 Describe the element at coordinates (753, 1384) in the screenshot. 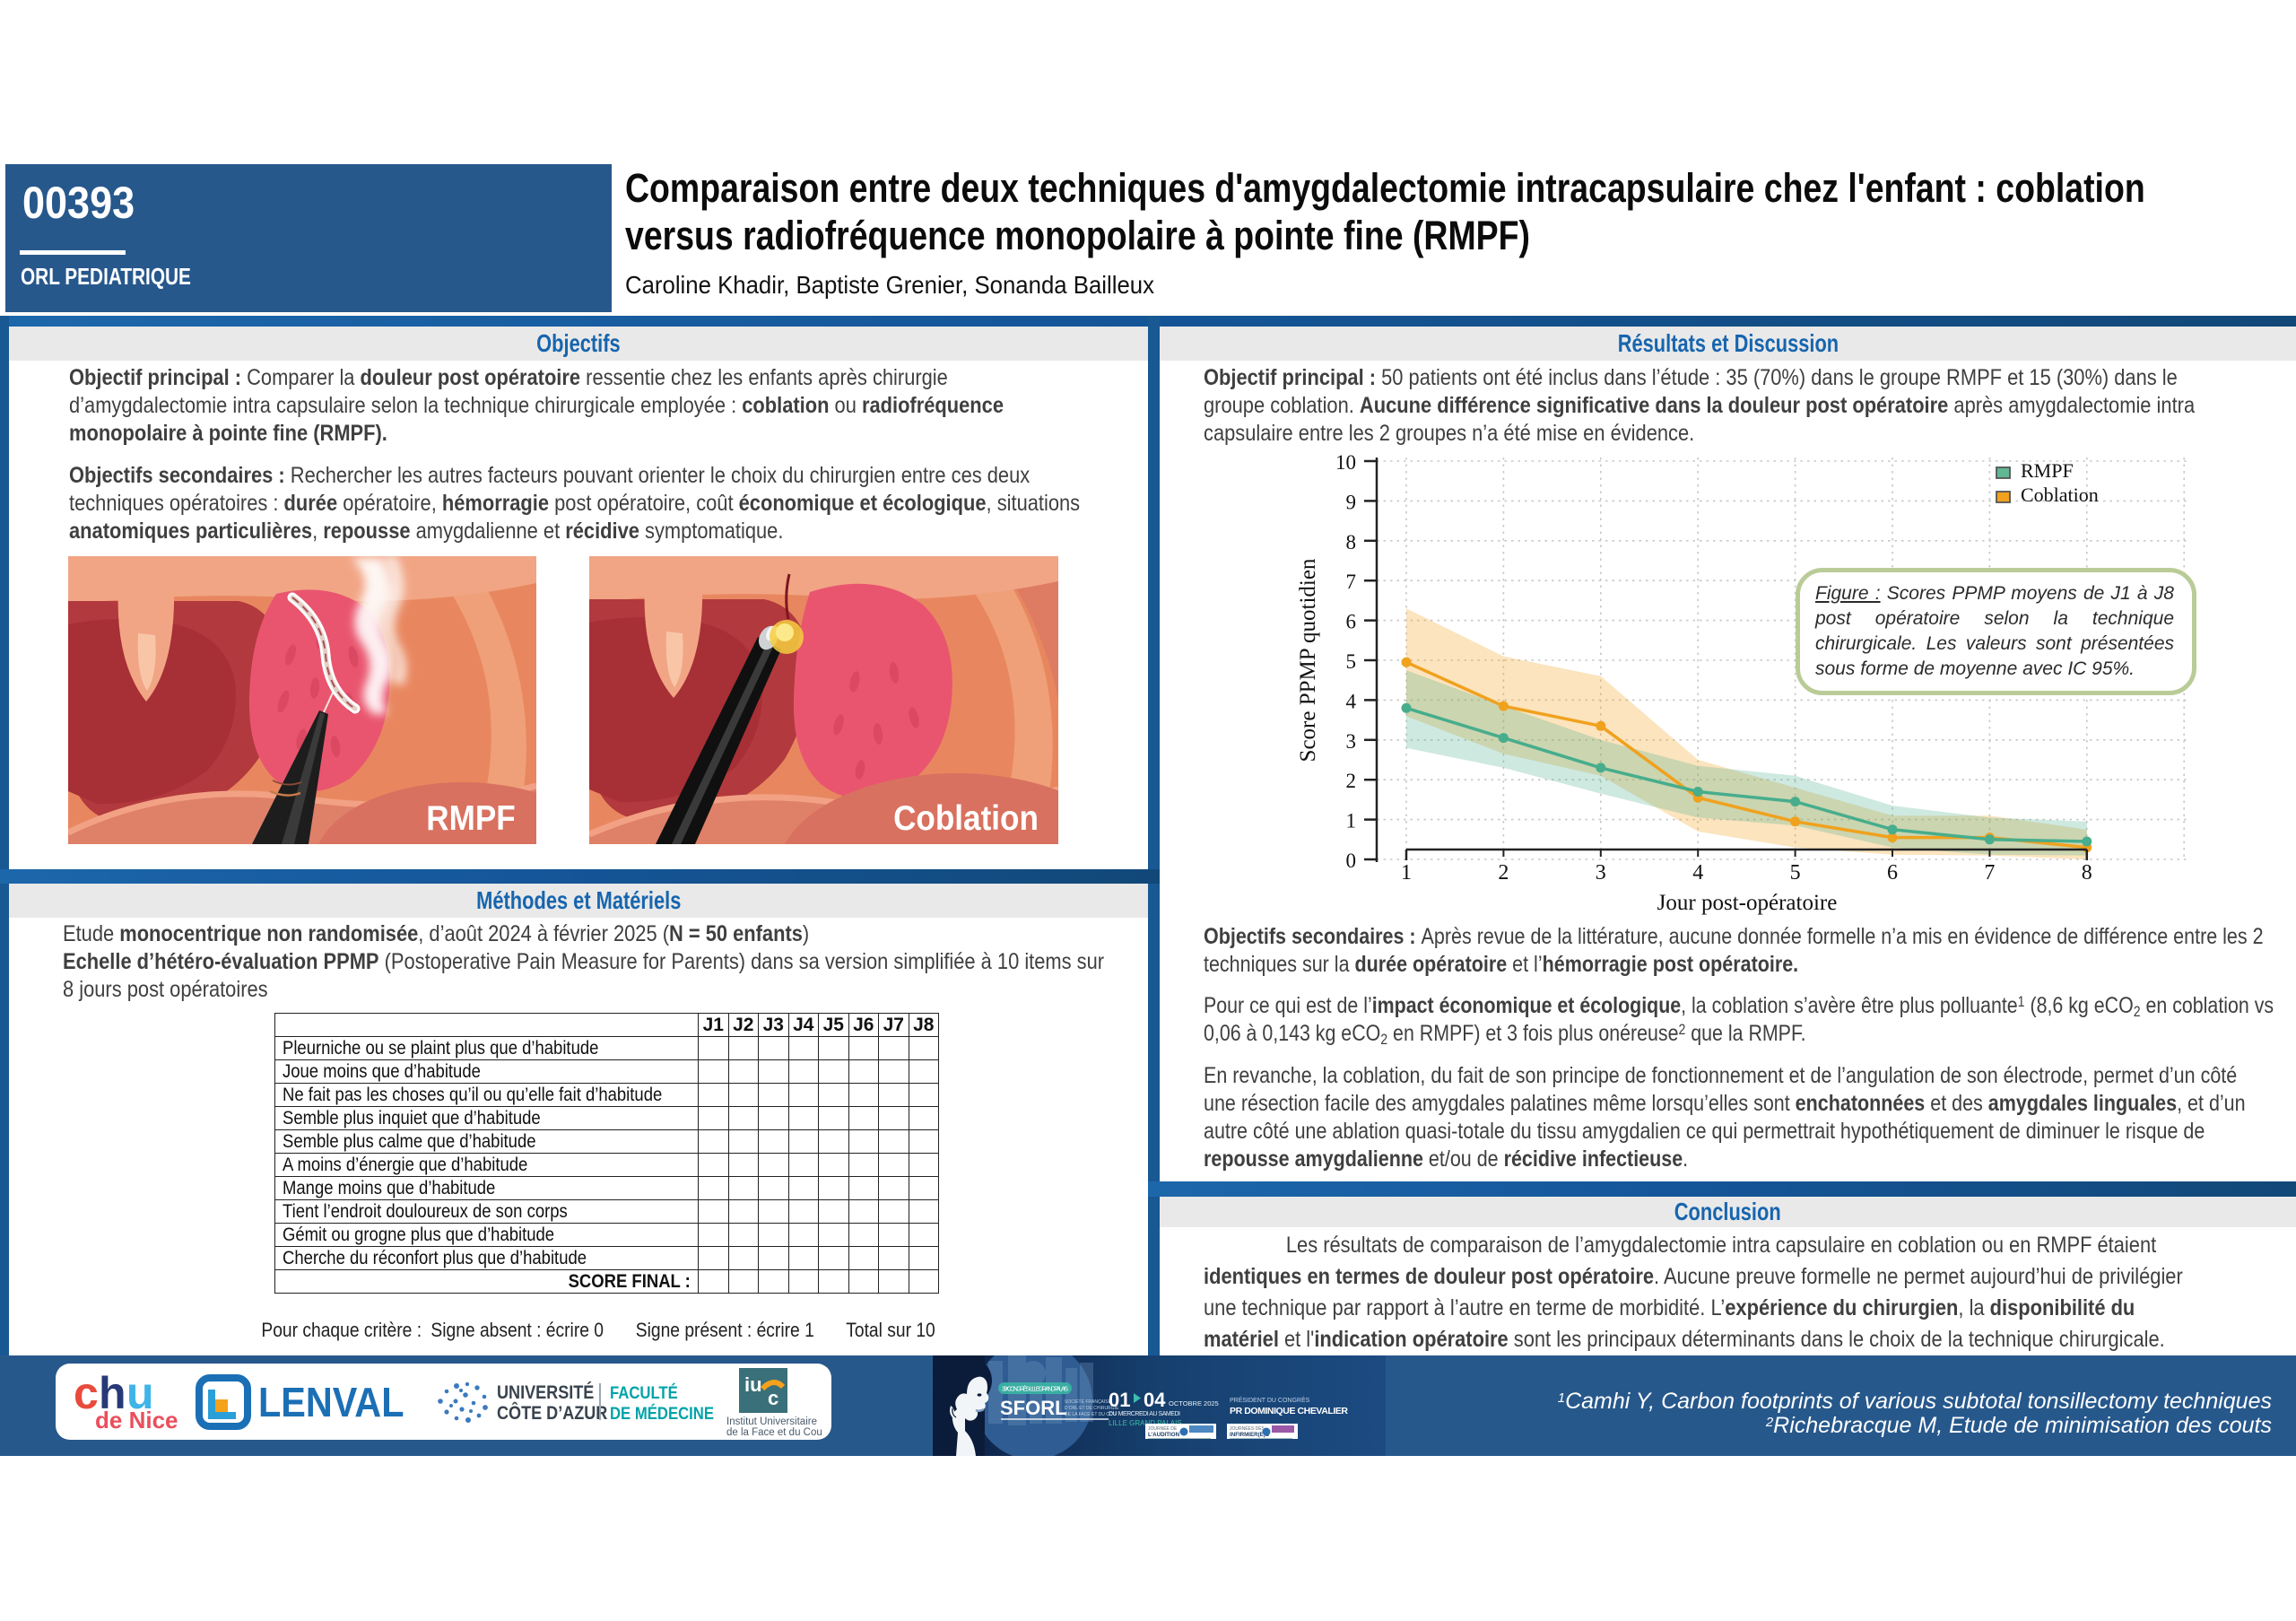

I see `svg-text: iu` at that location.